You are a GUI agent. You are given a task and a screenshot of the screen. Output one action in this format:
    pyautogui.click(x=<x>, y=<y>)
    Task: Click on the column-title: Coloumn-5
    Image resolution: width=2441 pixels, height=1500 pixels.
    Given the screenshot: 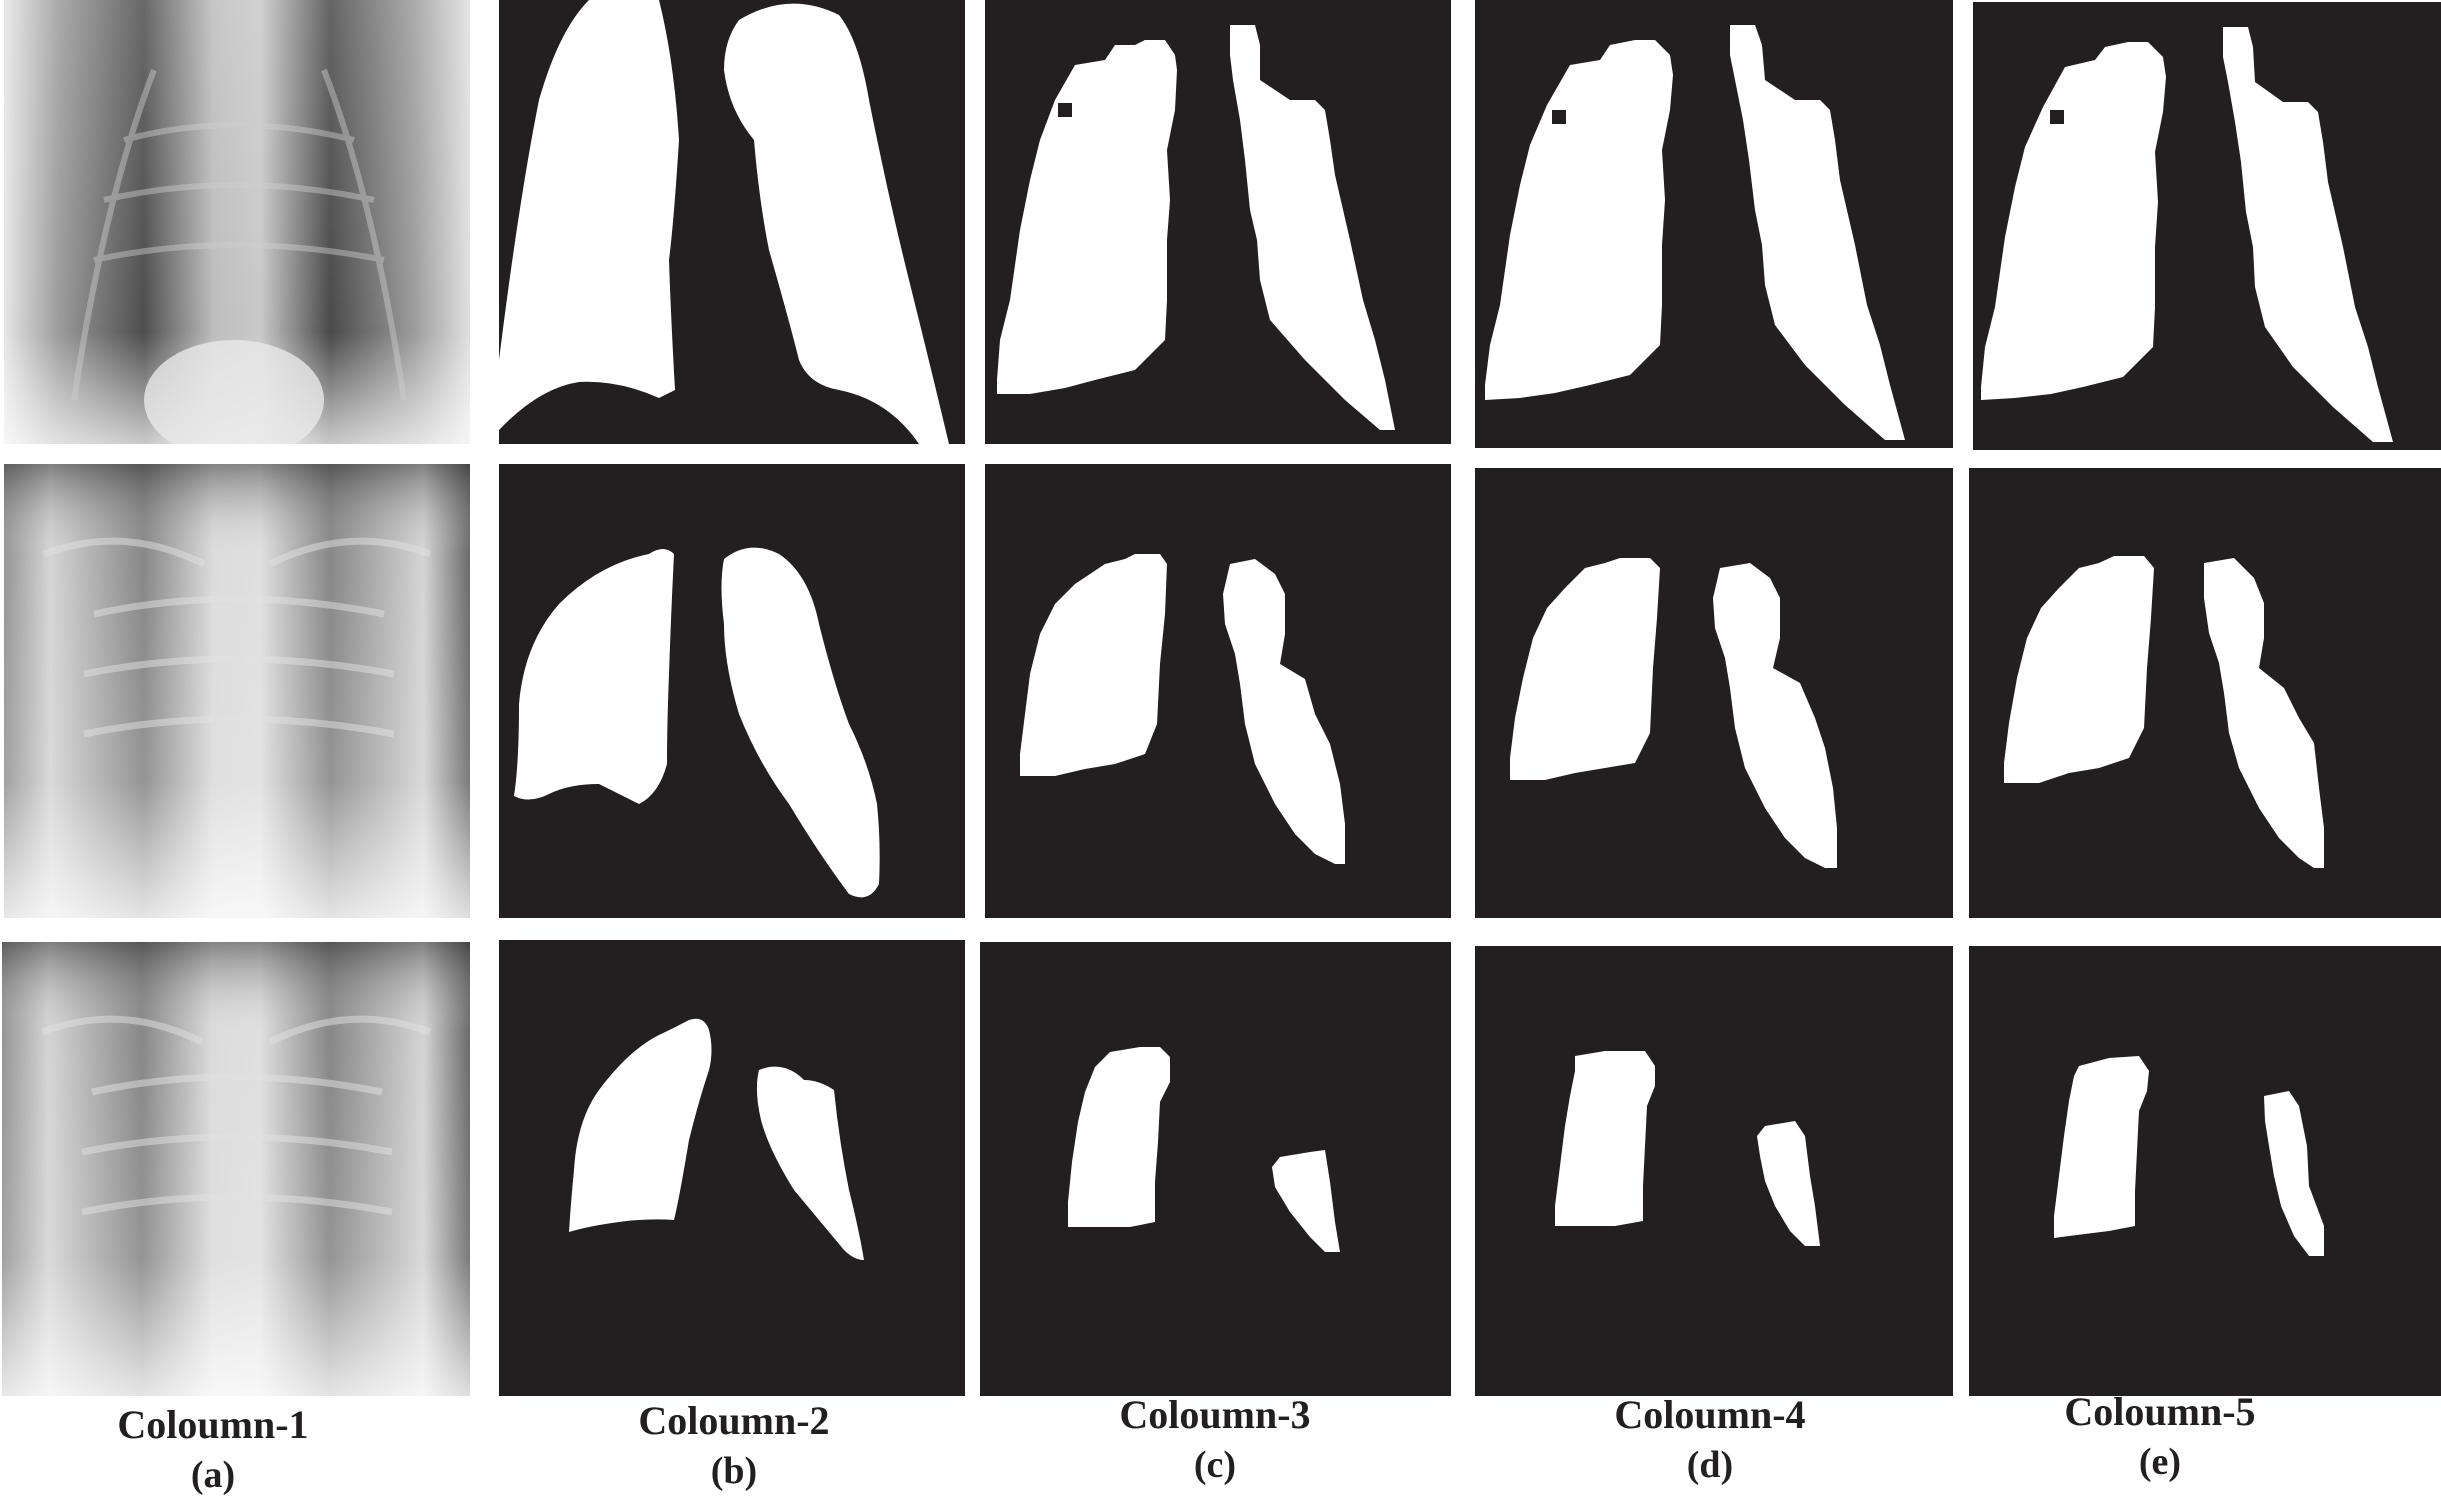 What is the action you would take?
    pyautogui.click(x=2160, y=1411)
    